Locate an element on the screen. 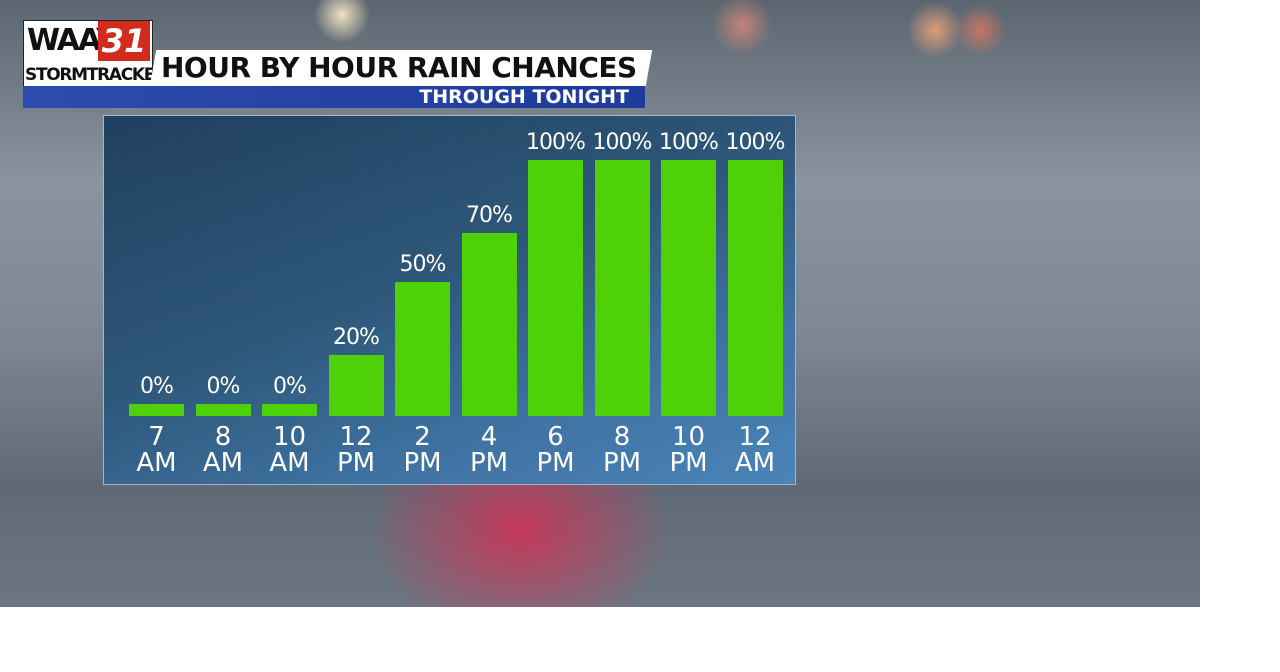 The height and width of the screenshot is (672, 1280). x-tick-label: 2 PM is located at coordinates (422, 450).